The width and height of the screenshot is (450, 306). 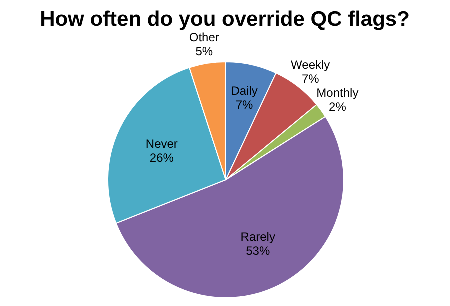 What do you see at coordinates (204, 37) in the screenshot?
I see `slice-label: Other` at bounding box center [204, 37].